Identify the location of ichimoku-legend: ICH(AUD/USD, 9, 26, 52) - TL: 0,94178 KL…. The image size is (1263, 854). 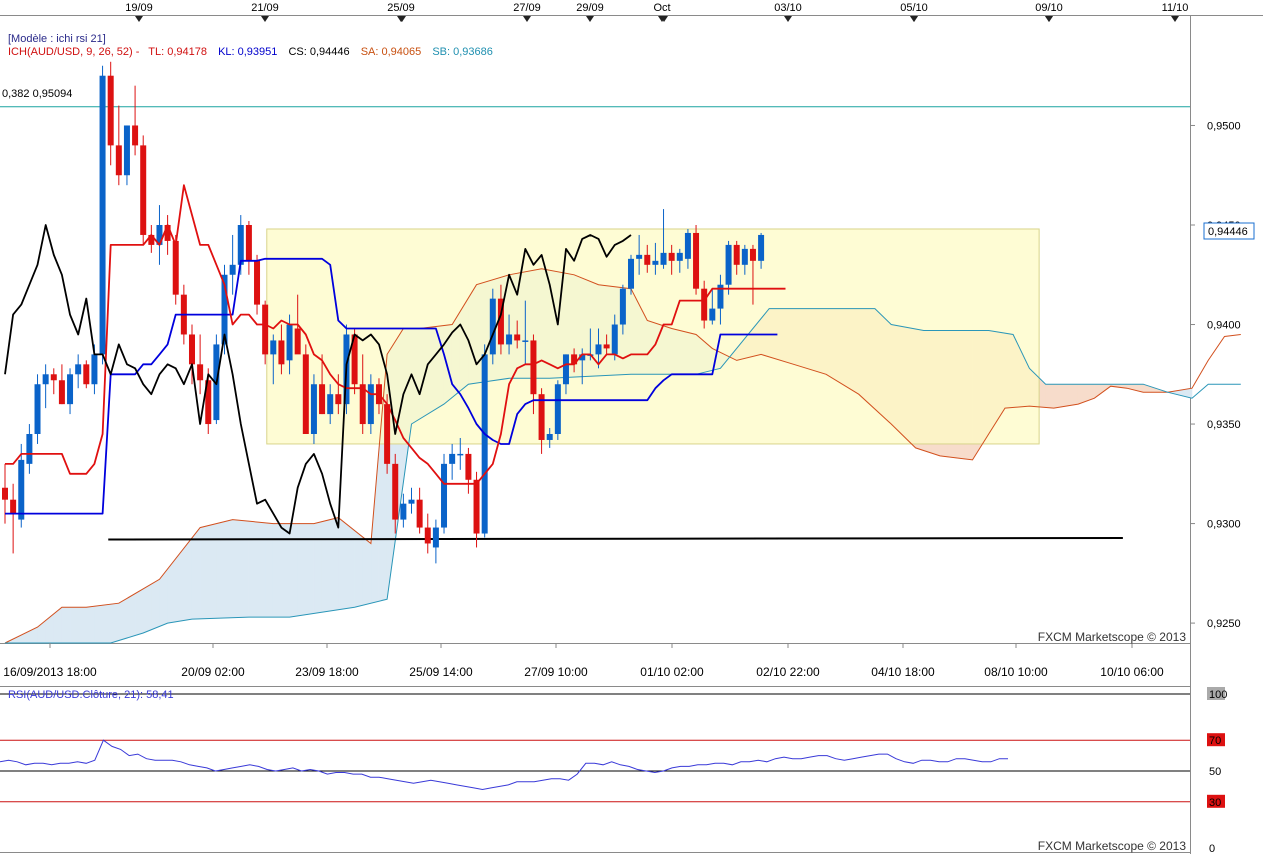
(250, 52).